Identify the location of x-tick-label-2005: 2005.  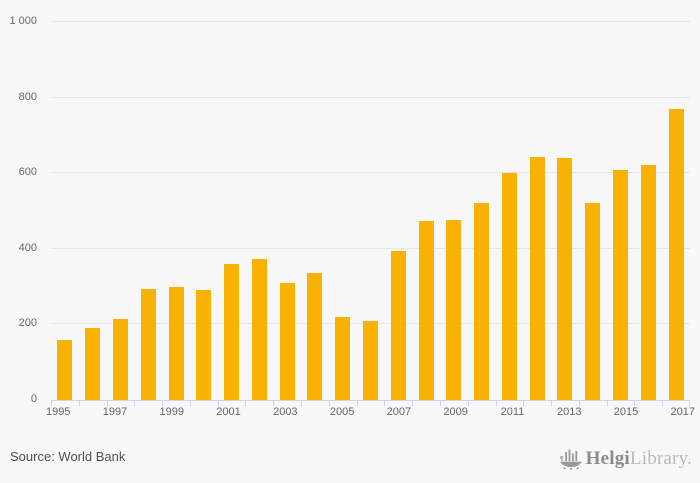
(342, 412).